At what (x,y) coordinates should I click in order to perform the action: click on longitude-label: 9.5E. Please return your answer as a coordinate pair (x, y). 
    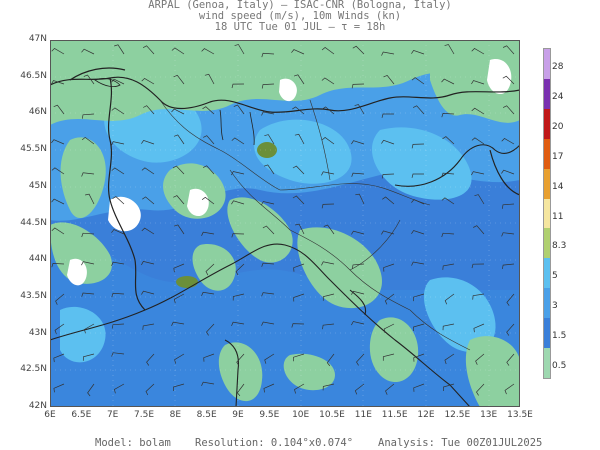
    Looking at the image, I should click on (269, 415).